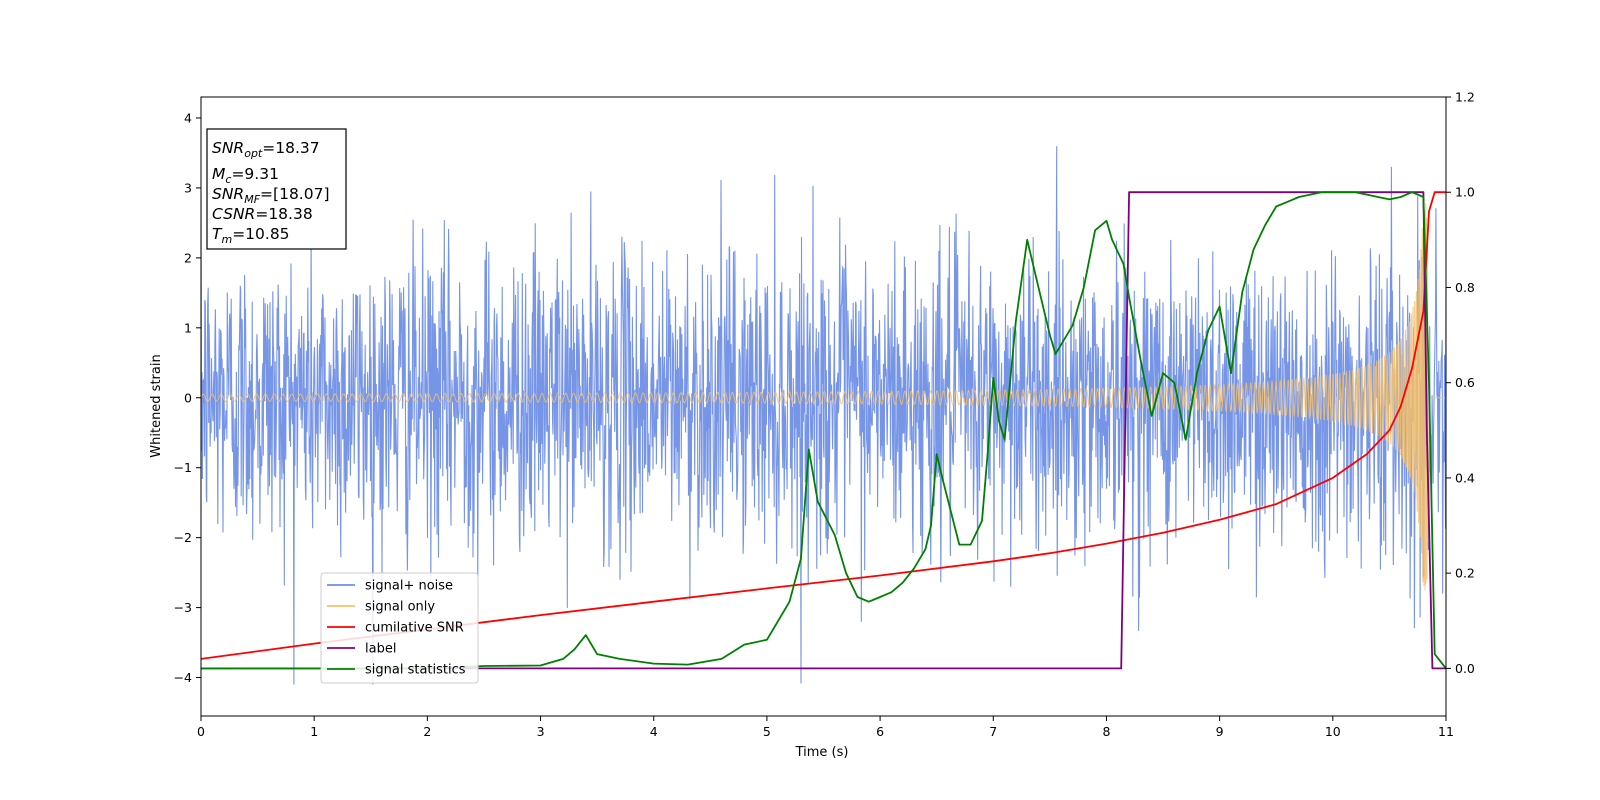  I want to click on y-right-tick-label: 0.4, so click(1465, 477).